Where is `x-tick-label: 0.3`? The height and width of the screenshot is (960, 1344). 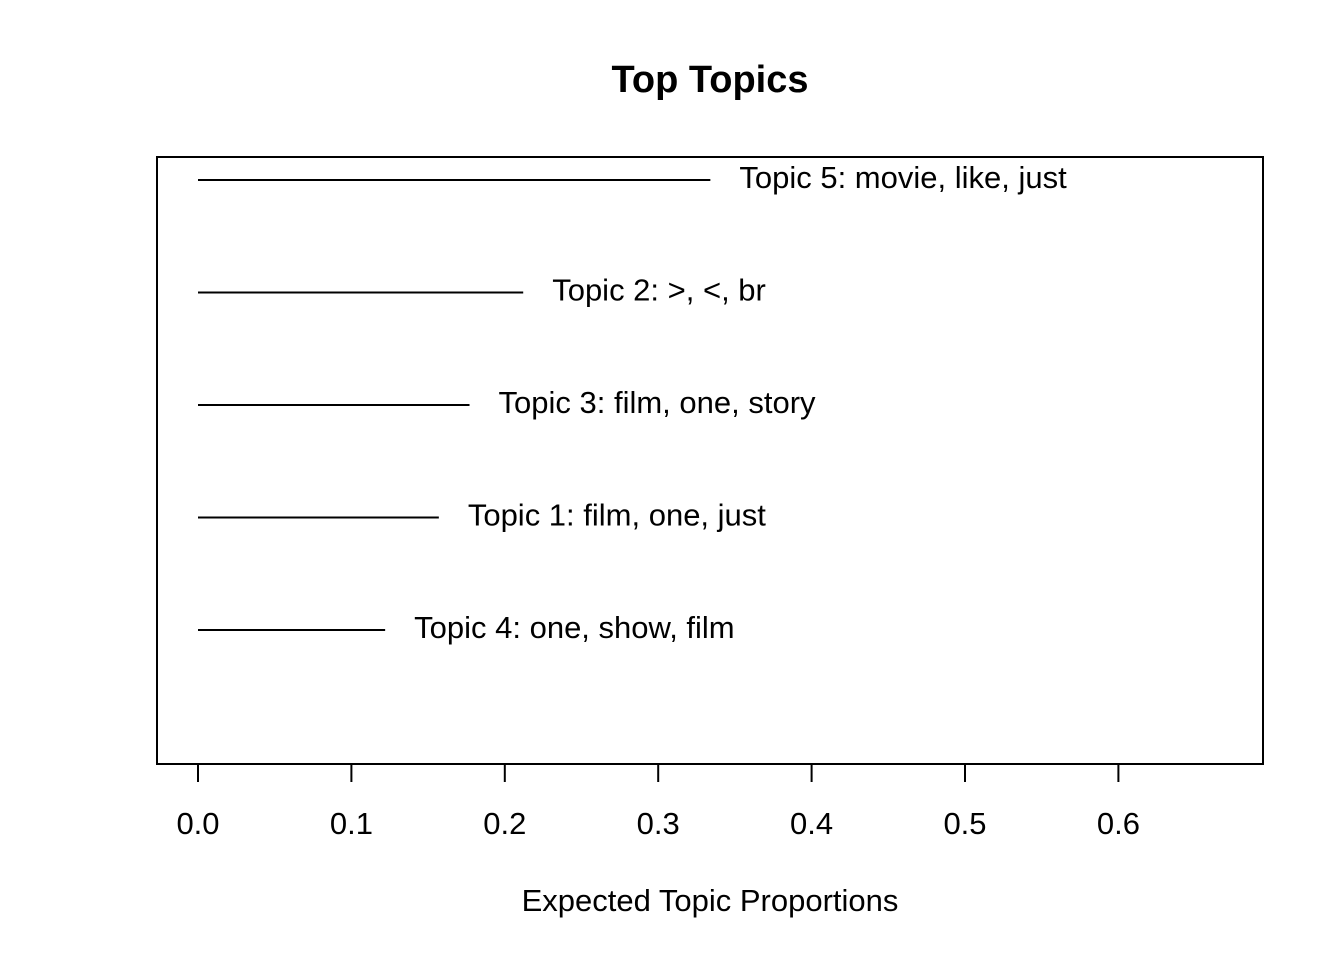 x-tick-label: 0.3 is located at coordinates (658, 823).